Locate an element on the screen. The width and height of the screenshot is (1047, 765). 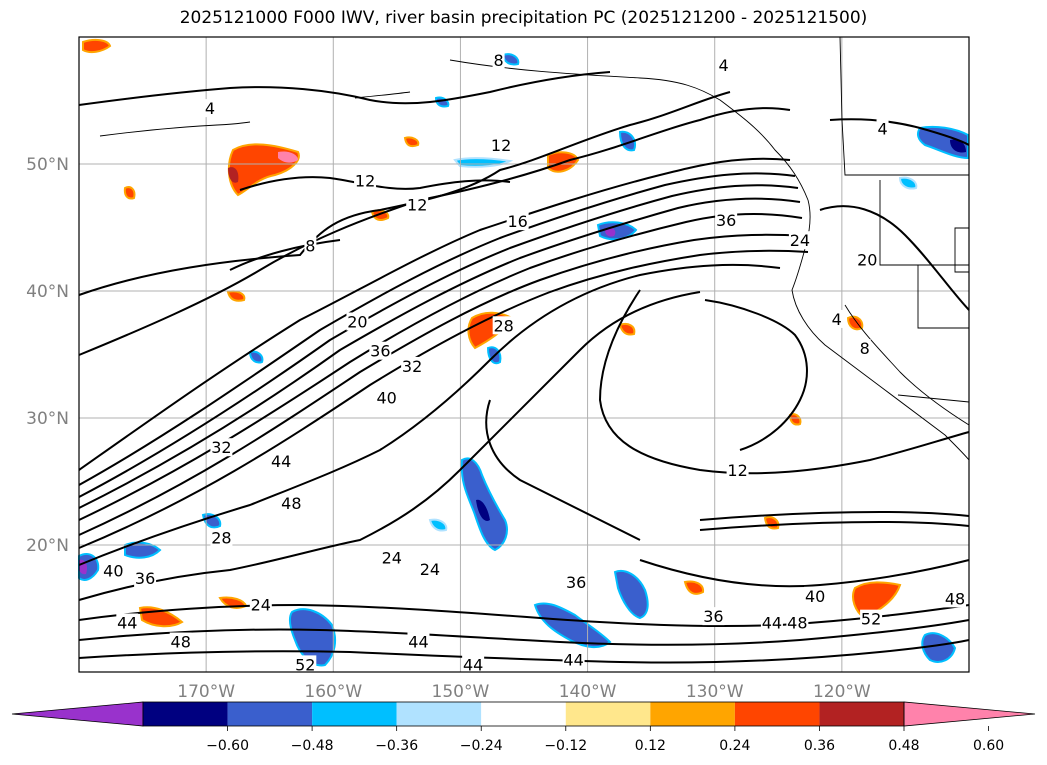
colorbar-tick-label: 0.36 is located at coordinates (819, 746).